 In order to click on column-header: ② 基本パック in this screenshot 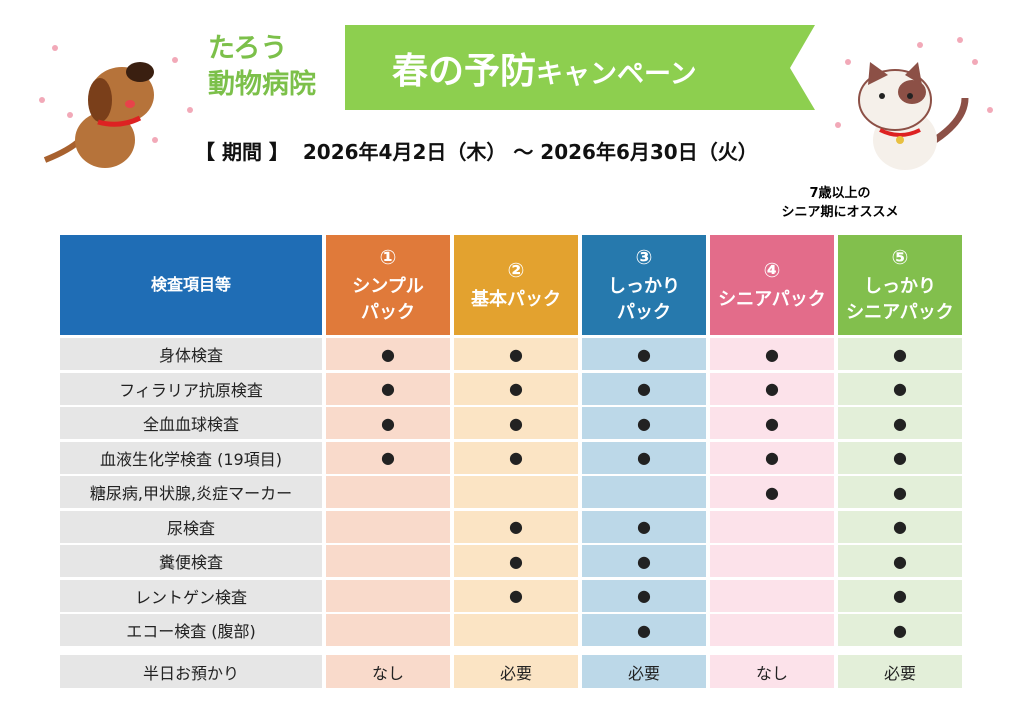, I will do `click(516, 285)`.